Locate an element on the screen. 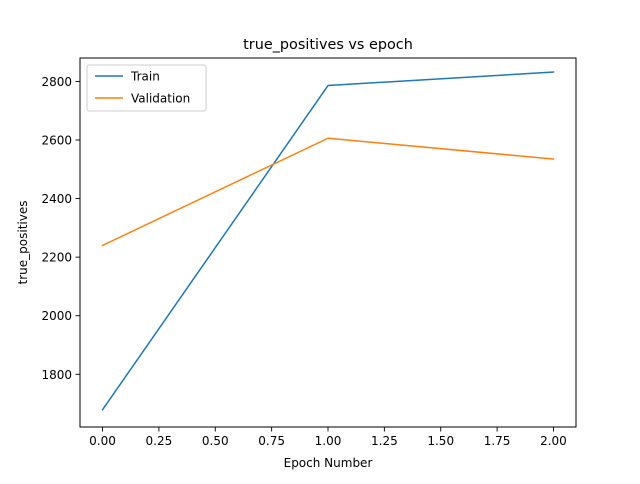 The width and height of the screenshot is (640, 484). legend-label-train: Train is located at coordinates (145, 77).